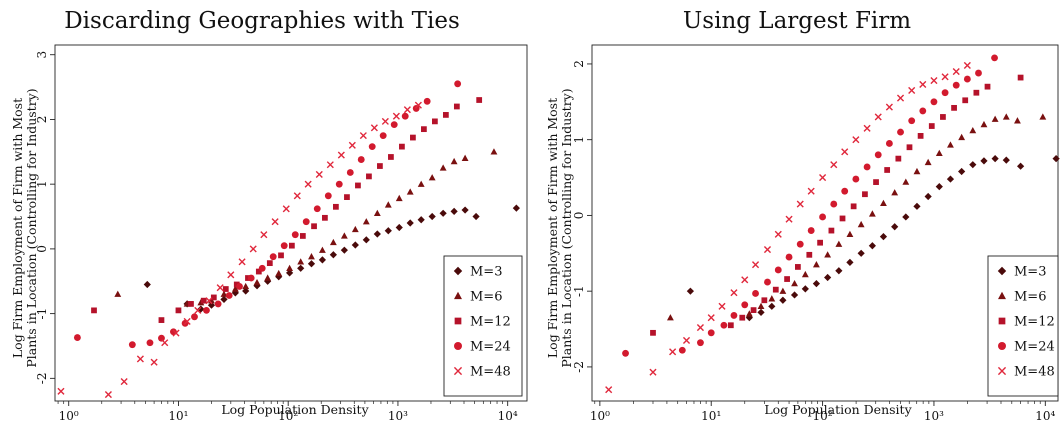 The image size is (1060, 421). Describe the element at coordinates (838, 409) in the screenshot. I see `x-axis-label: Log Population Density` at that location.